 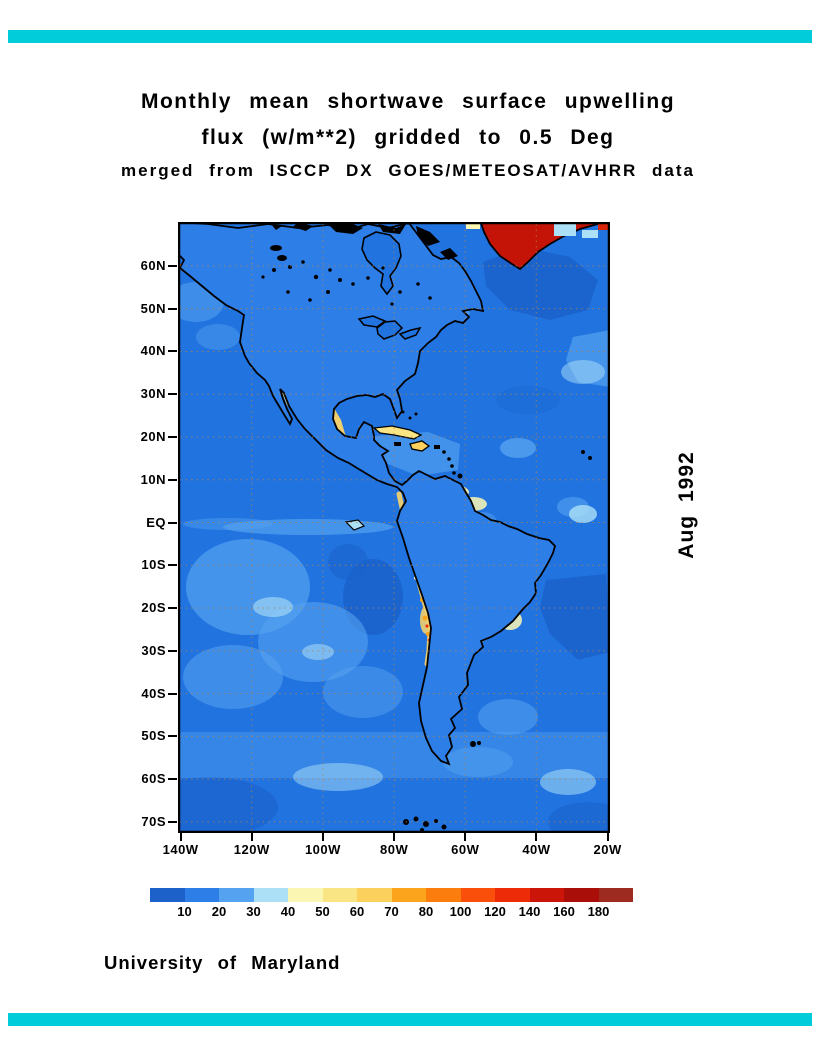 I want to click on lat-tick-label: 70S, so click(x=153, y=821).